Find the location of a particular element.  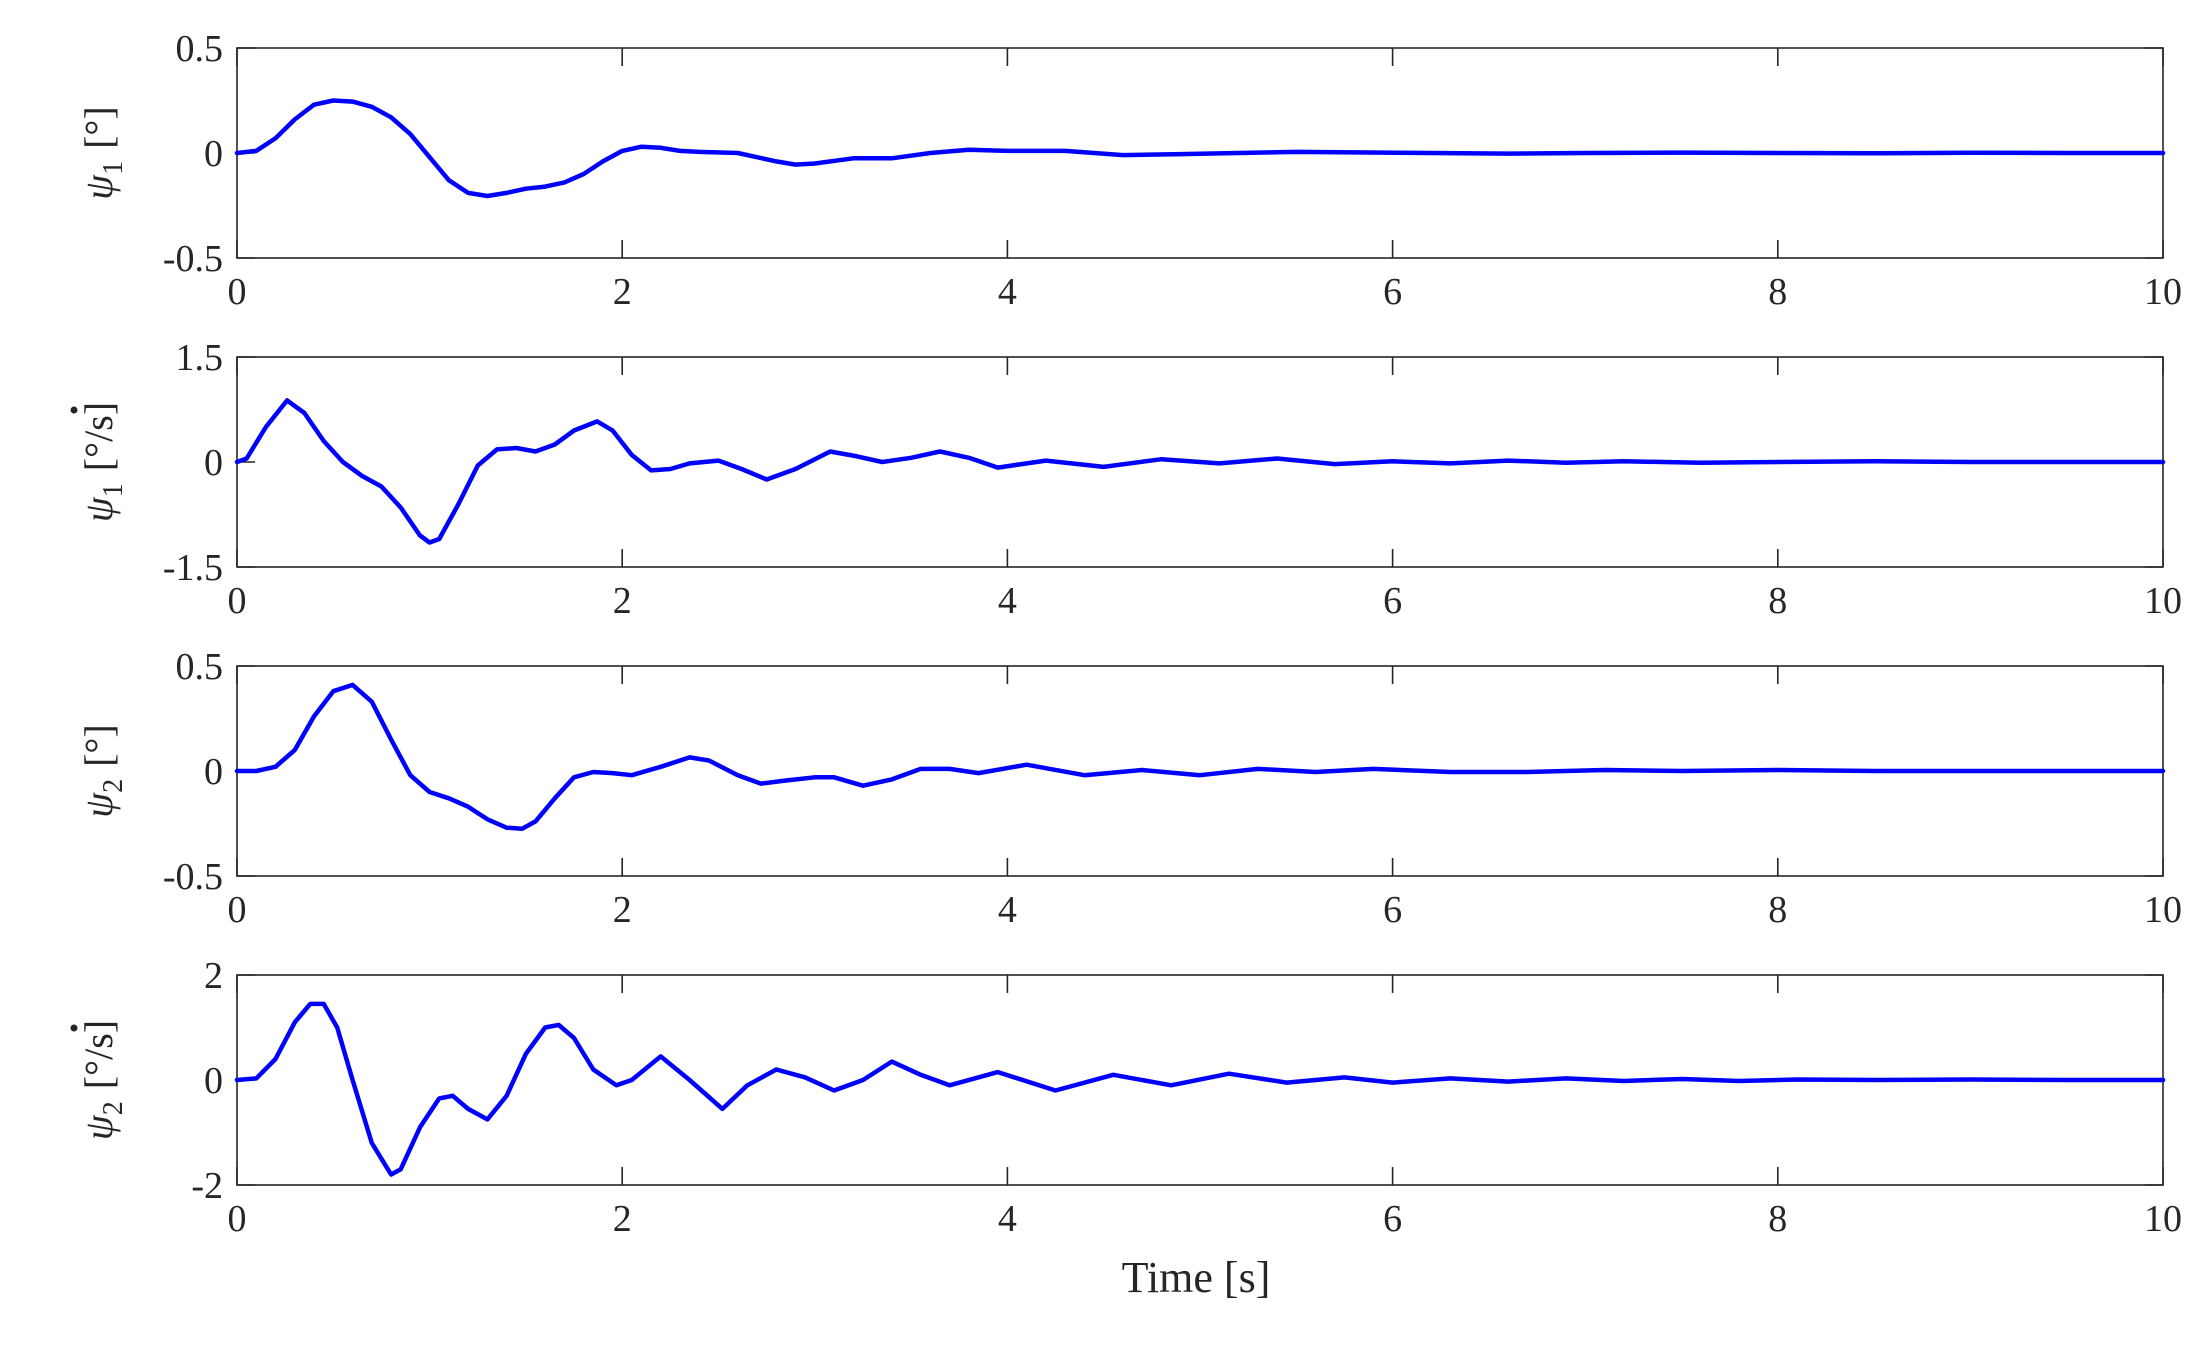

y-axis-label: ψ1 [°/s] is located at coordinates (102, 462).